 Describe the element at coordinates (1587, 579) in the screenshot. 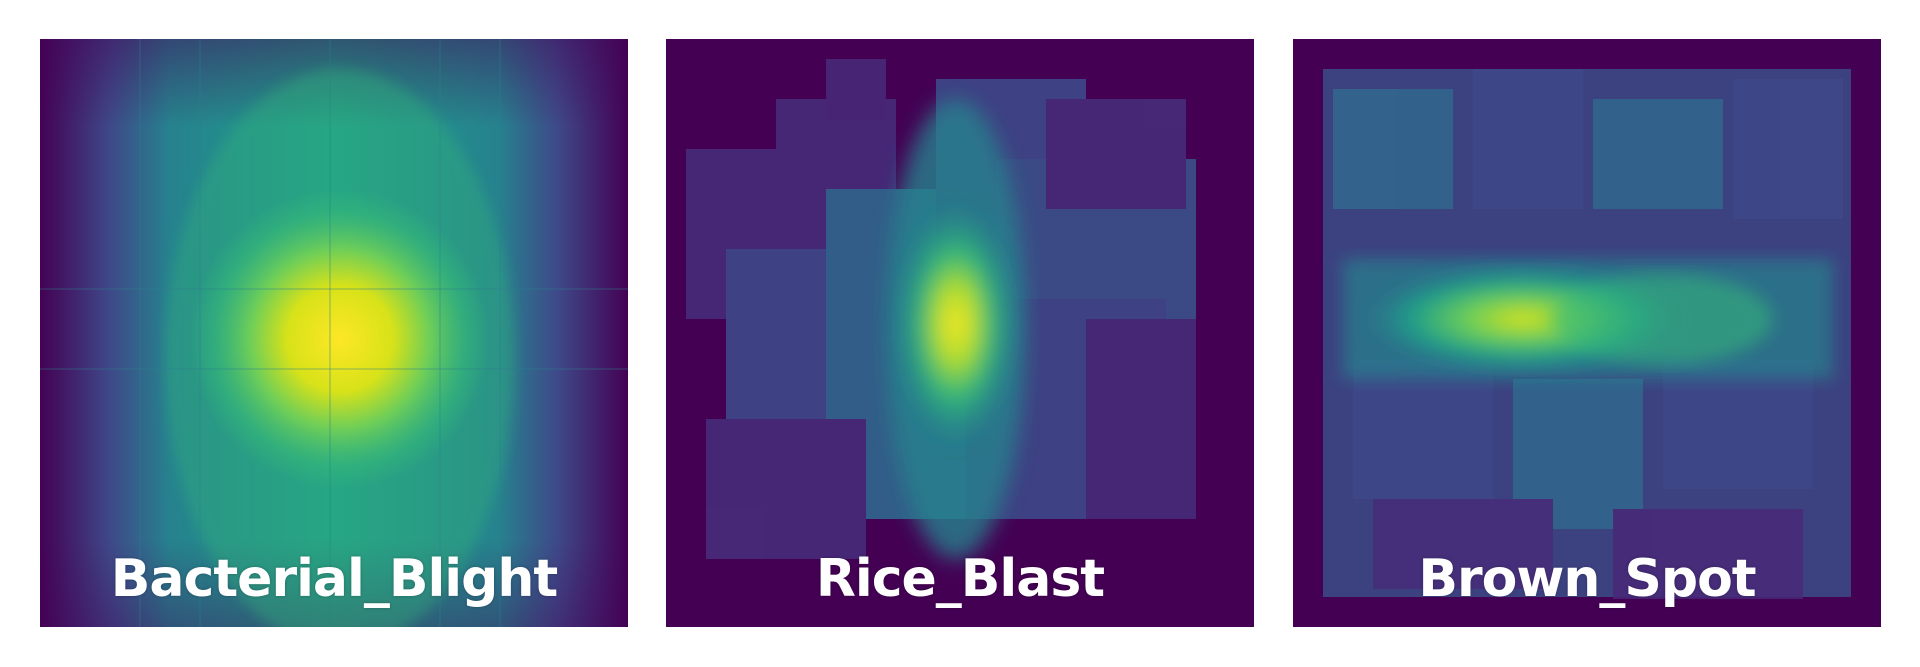

I see `panel-label-brown-spot: Brown_Spot` at that location.